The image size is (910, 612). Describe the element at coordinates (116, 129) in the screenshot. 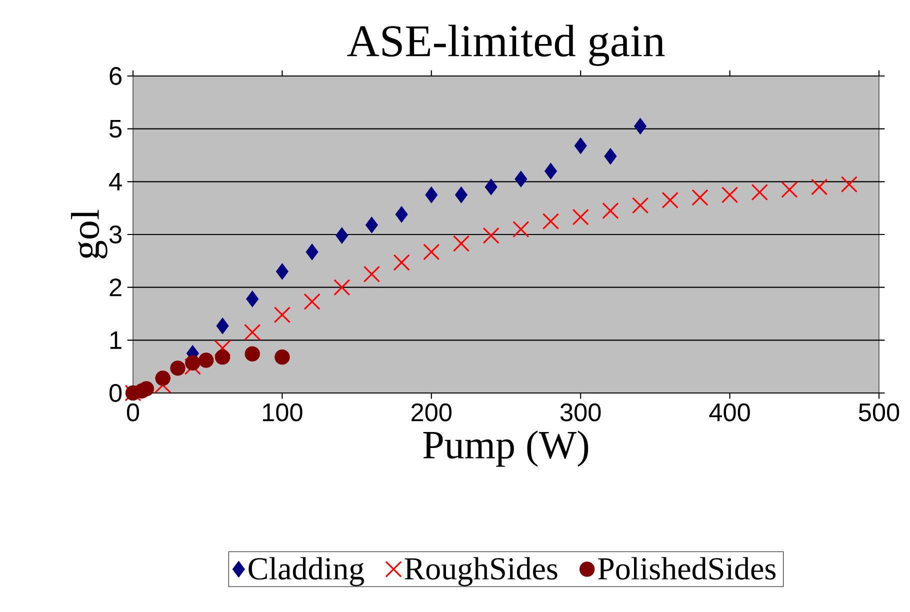

I see `y-tick-label: 5` at that location.